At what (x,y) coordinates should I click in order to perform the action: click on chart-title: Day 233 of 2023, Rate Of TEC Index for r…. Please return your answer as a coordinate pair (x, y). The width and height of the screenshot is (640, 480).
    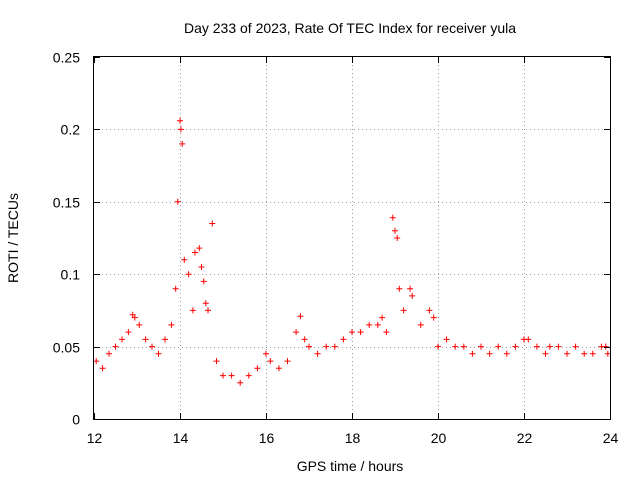
    Looking at the image, I should click on (350, 28).